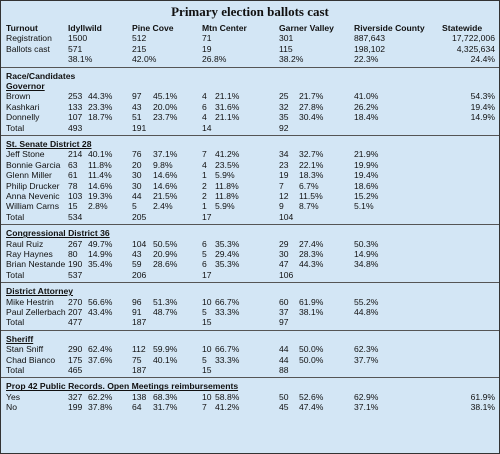 This screenshot has width=500, height=454. What do you see at coordinates (139, 48) in the screenshot?
I see `cell: 215` at bounding box center [139, 48].